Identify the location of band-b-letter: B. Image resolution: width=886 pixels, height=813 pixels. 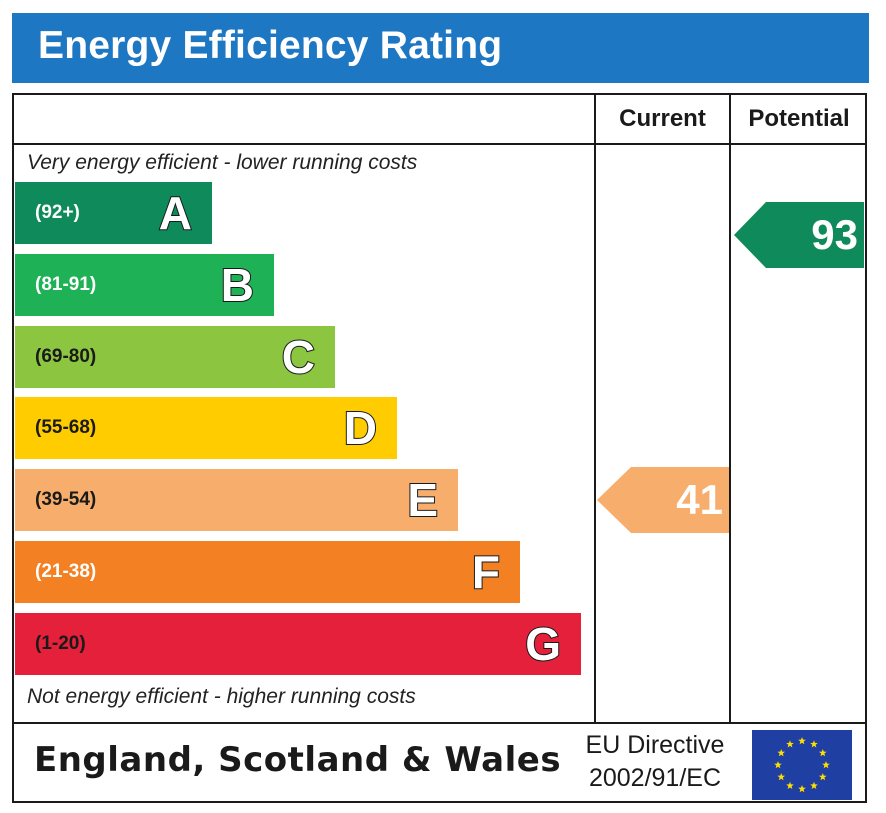
(237, 285).